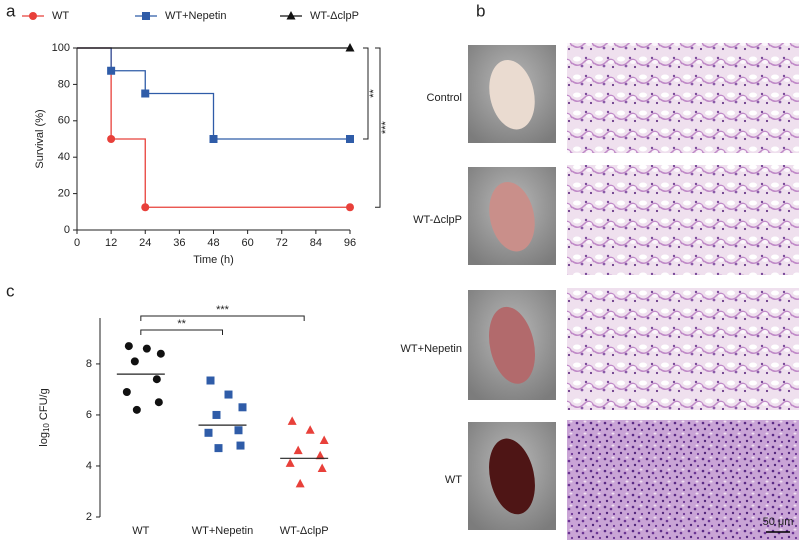 This screenshot has height=543, width=800. What do you see at coordinates (40, 138) in the screenshot?
I see `y-axis-title: Survival (%)` at bounding box center [40, 138].